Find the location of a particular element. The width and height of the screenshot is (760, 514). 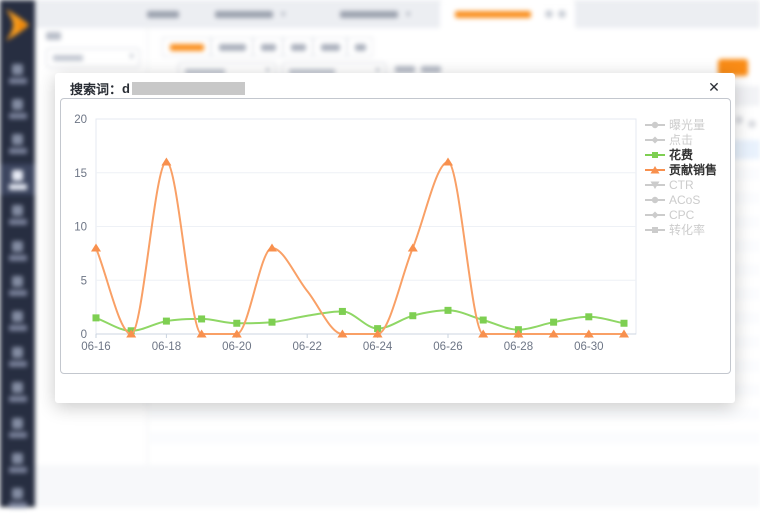

legend-item: 曝光量 is located at coordinates (681, 124).